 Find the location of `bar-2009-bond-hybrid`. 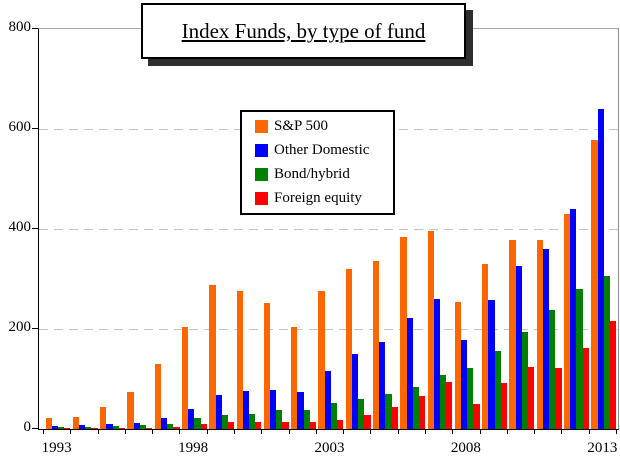

bar-2009-bond-hybrid is located at coordinates (497, 389).